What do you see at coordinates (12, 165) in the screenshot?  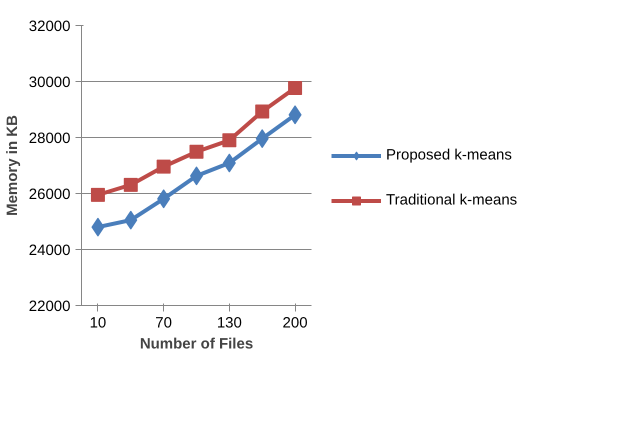 I see `y-axis-title: Memory in KB` at bounding box center [12, 165].